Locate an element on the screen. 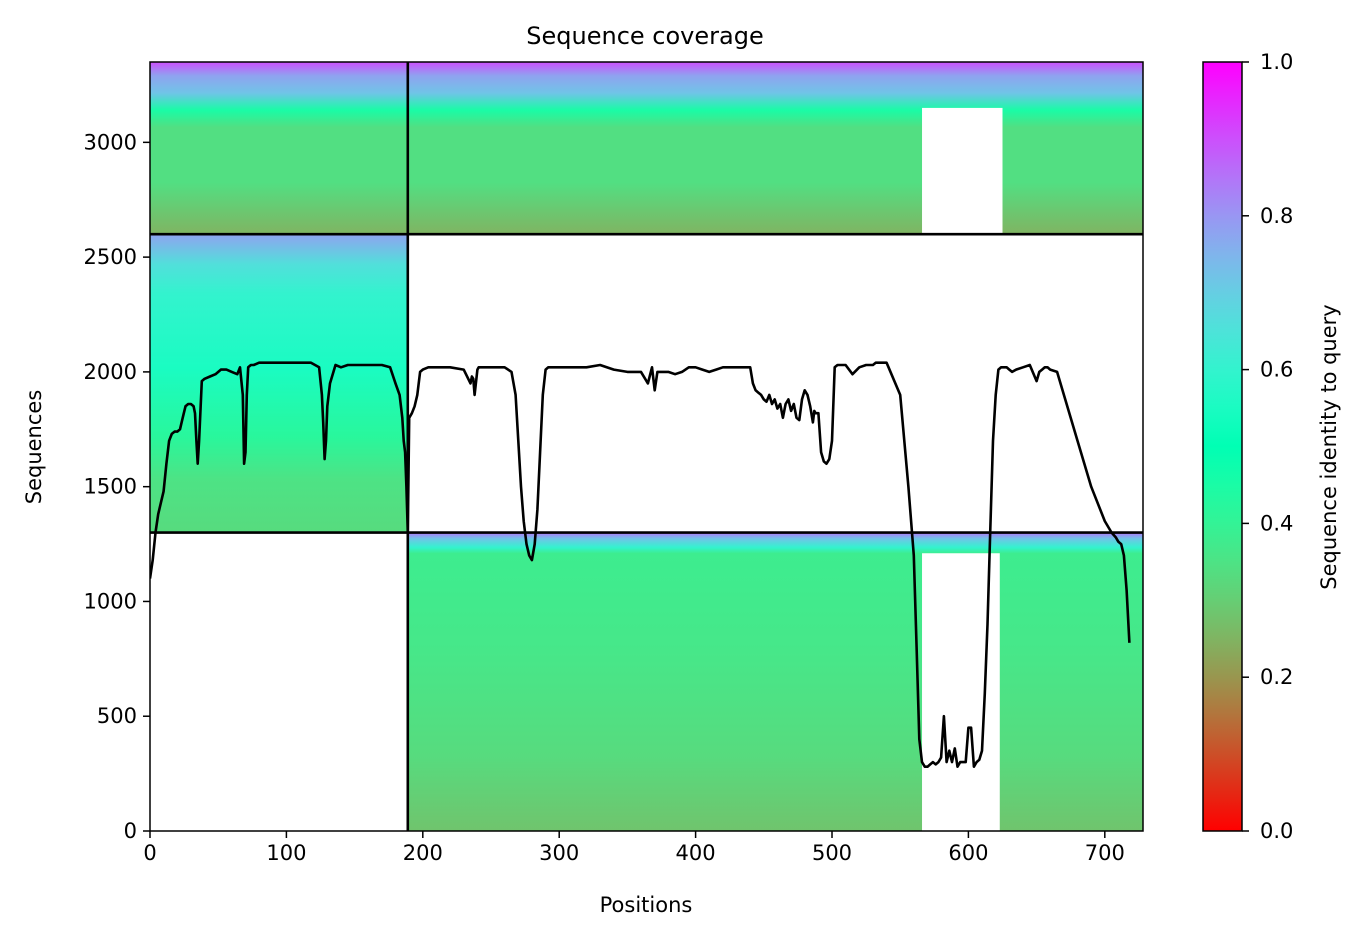  msa-block-chain-A is located at coordinates (279, 383).